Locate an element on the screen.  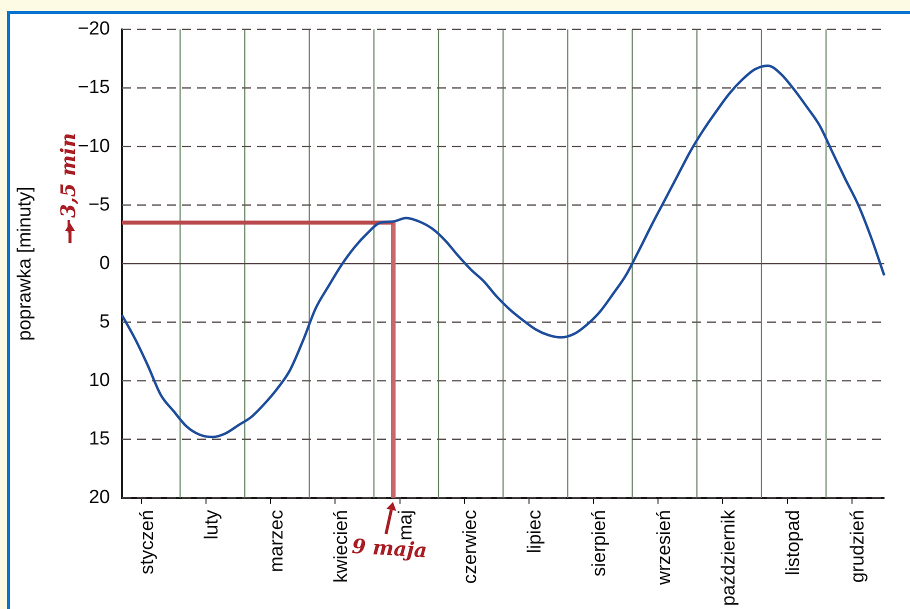
x-tick-label: maj is located at coordinates (405, 525).